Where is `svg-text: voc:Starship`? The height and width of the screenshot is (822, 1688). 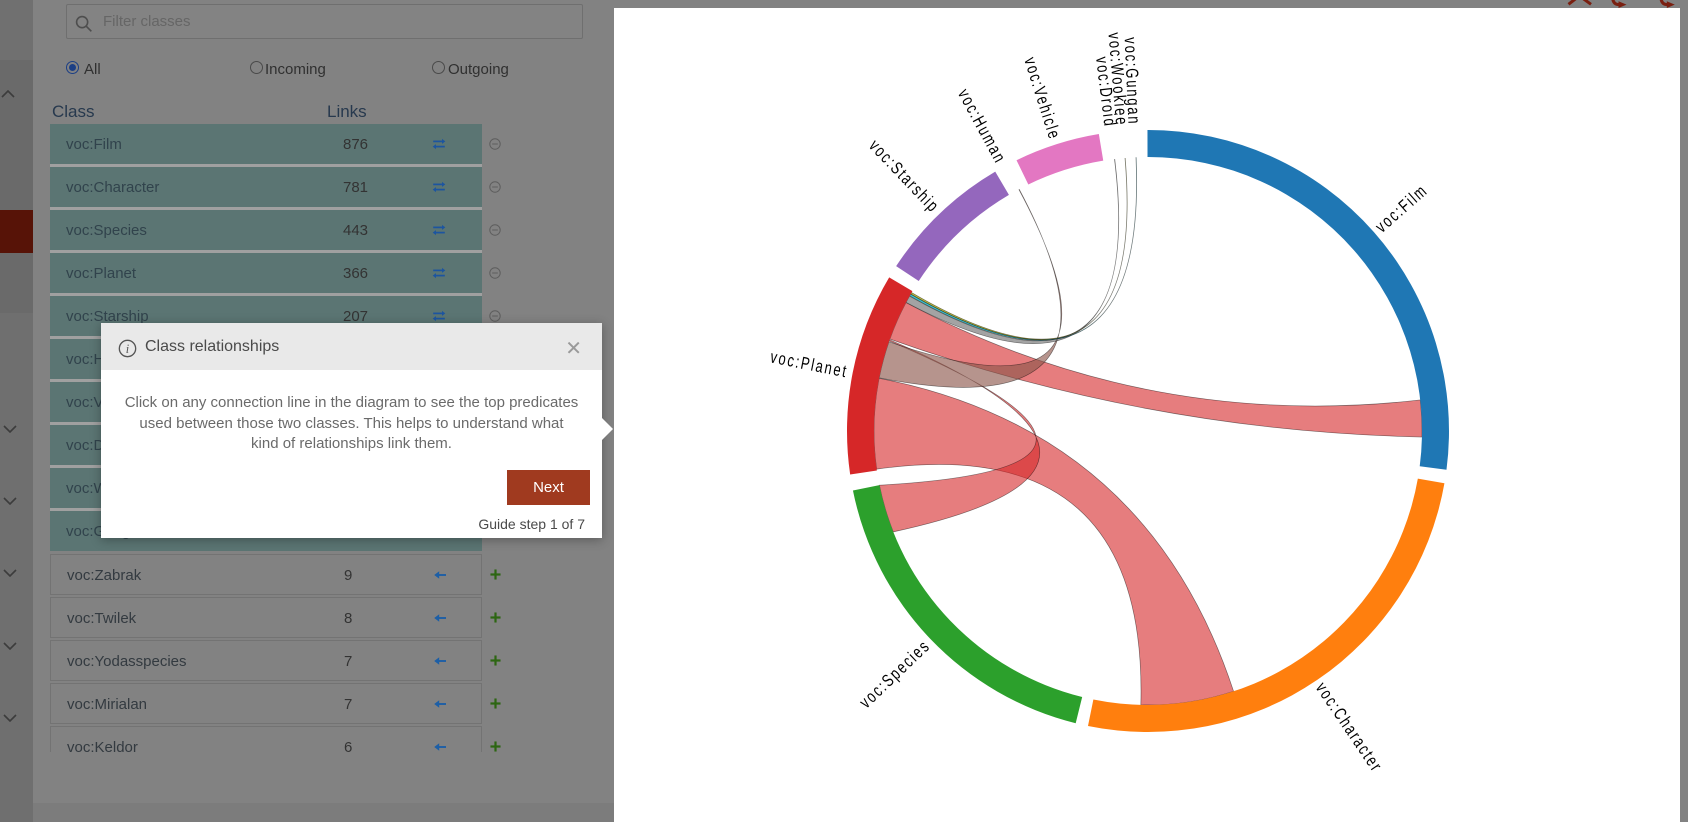
svg-text: voc:Starship is located at coordinates (904, 176).